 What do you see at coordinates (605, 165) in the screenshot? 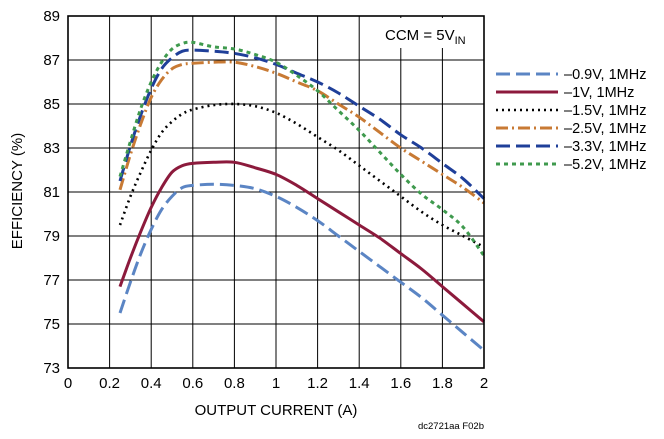
I see `legend-label: –5.2V, 1MHz` at bounding box center [605, 165].